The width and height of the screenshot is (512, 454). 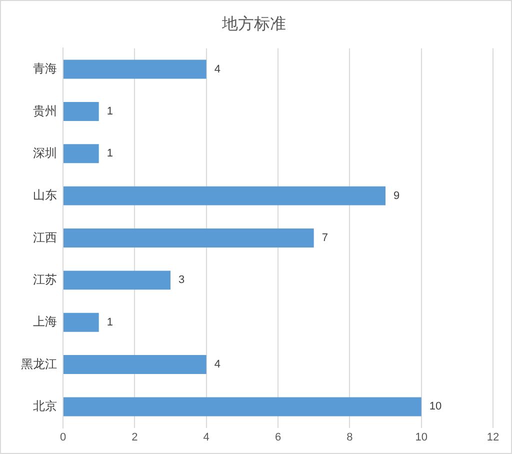 I want to click on data-label: 7, so click(x=325, y=238).